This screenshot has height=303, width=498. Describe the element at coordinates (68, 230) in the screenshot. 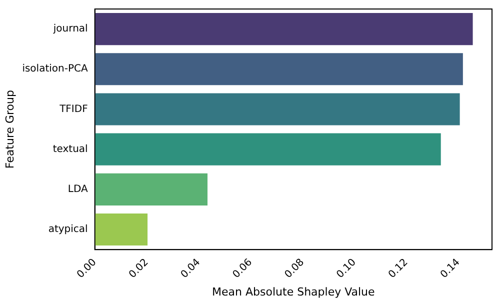

I see `y-tick-label: atypical` at that location.